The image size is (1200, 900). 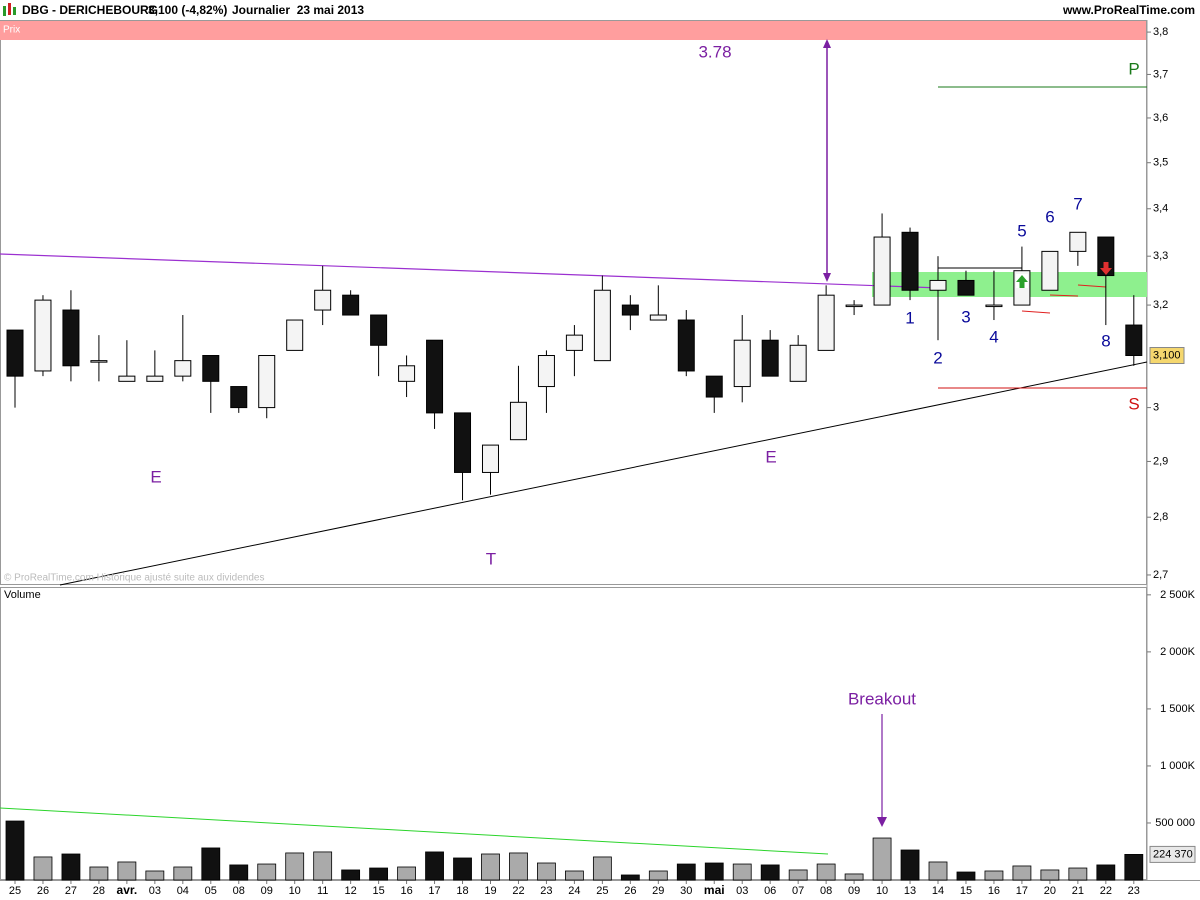 I want to click on annotation: 8, so click(x=1105, y=340).